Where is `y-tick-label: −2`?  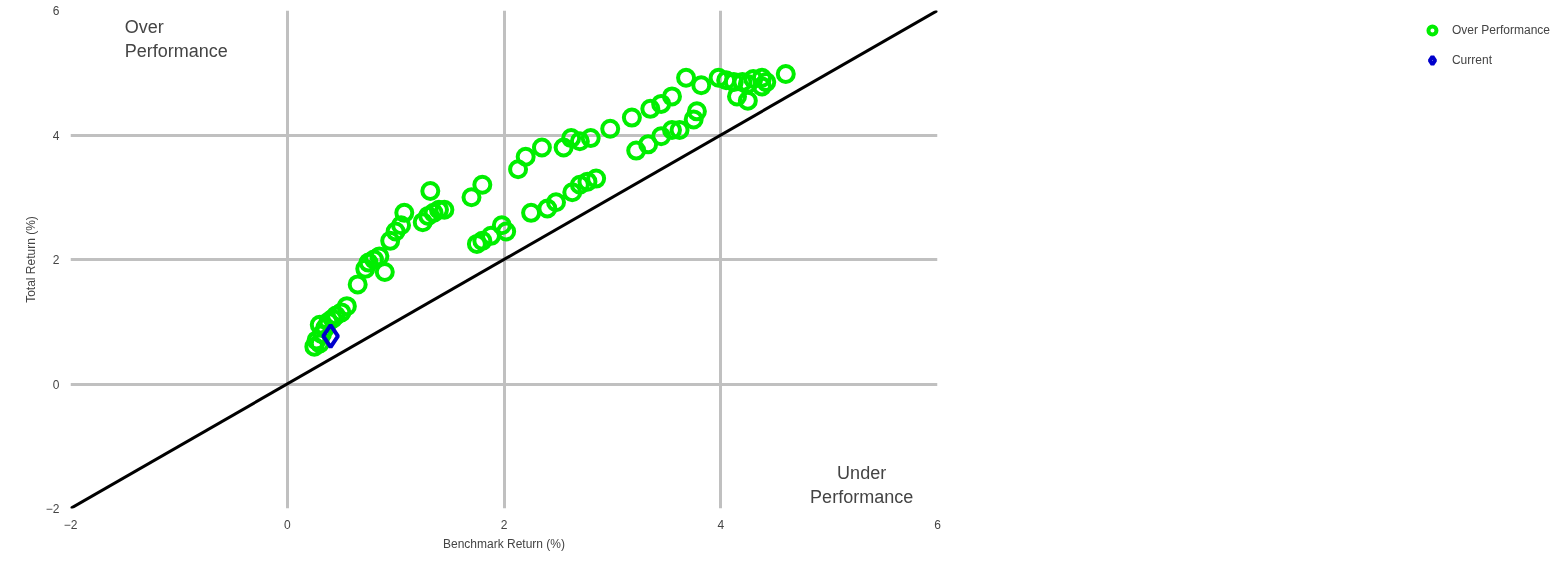
y-tick-label: −2 is located at coordinates (52, 509).